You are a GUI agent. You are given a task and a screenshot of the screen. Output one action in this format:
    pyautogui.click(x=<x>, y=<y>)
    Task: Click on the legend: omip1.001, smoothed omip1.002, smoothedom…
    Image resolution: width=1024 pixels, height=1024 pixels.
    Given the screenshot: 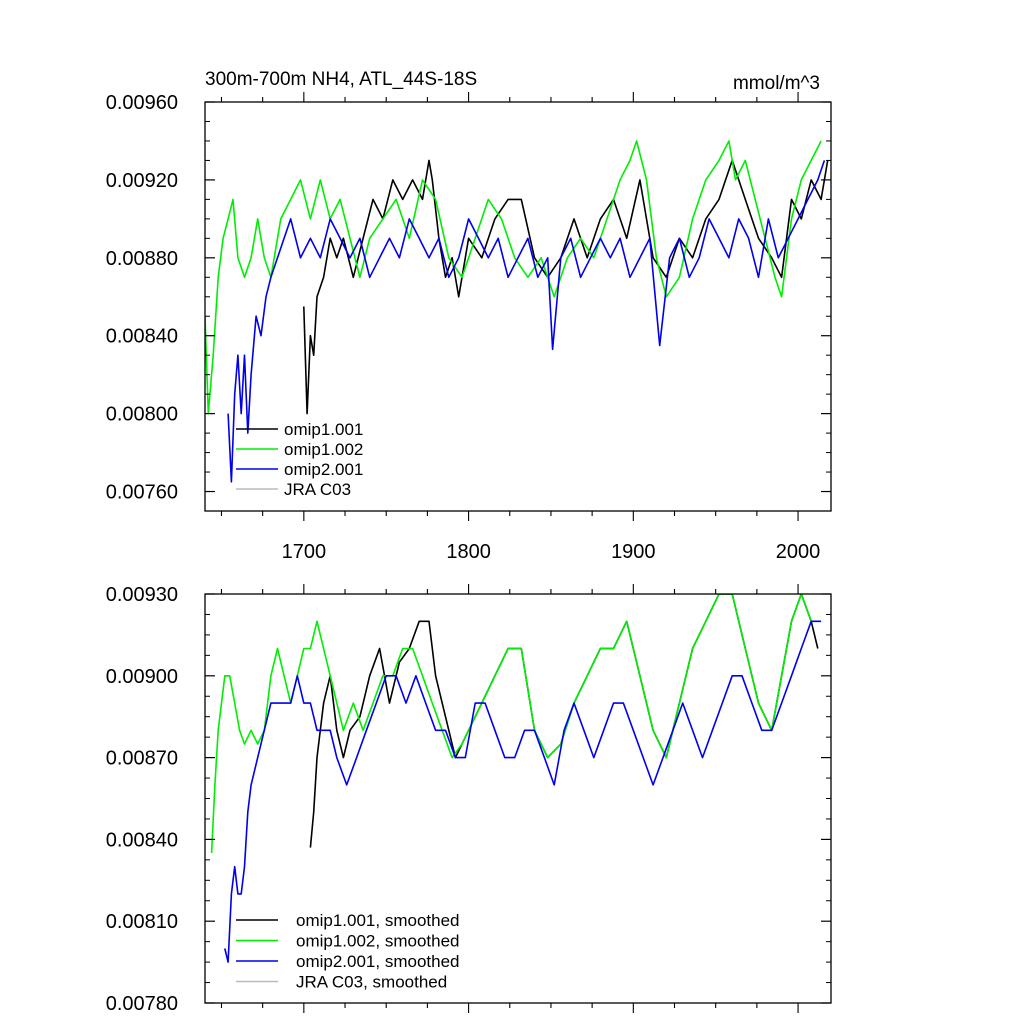 What is the action you would take?
    pyautogui.click(x=348, y=951)
    